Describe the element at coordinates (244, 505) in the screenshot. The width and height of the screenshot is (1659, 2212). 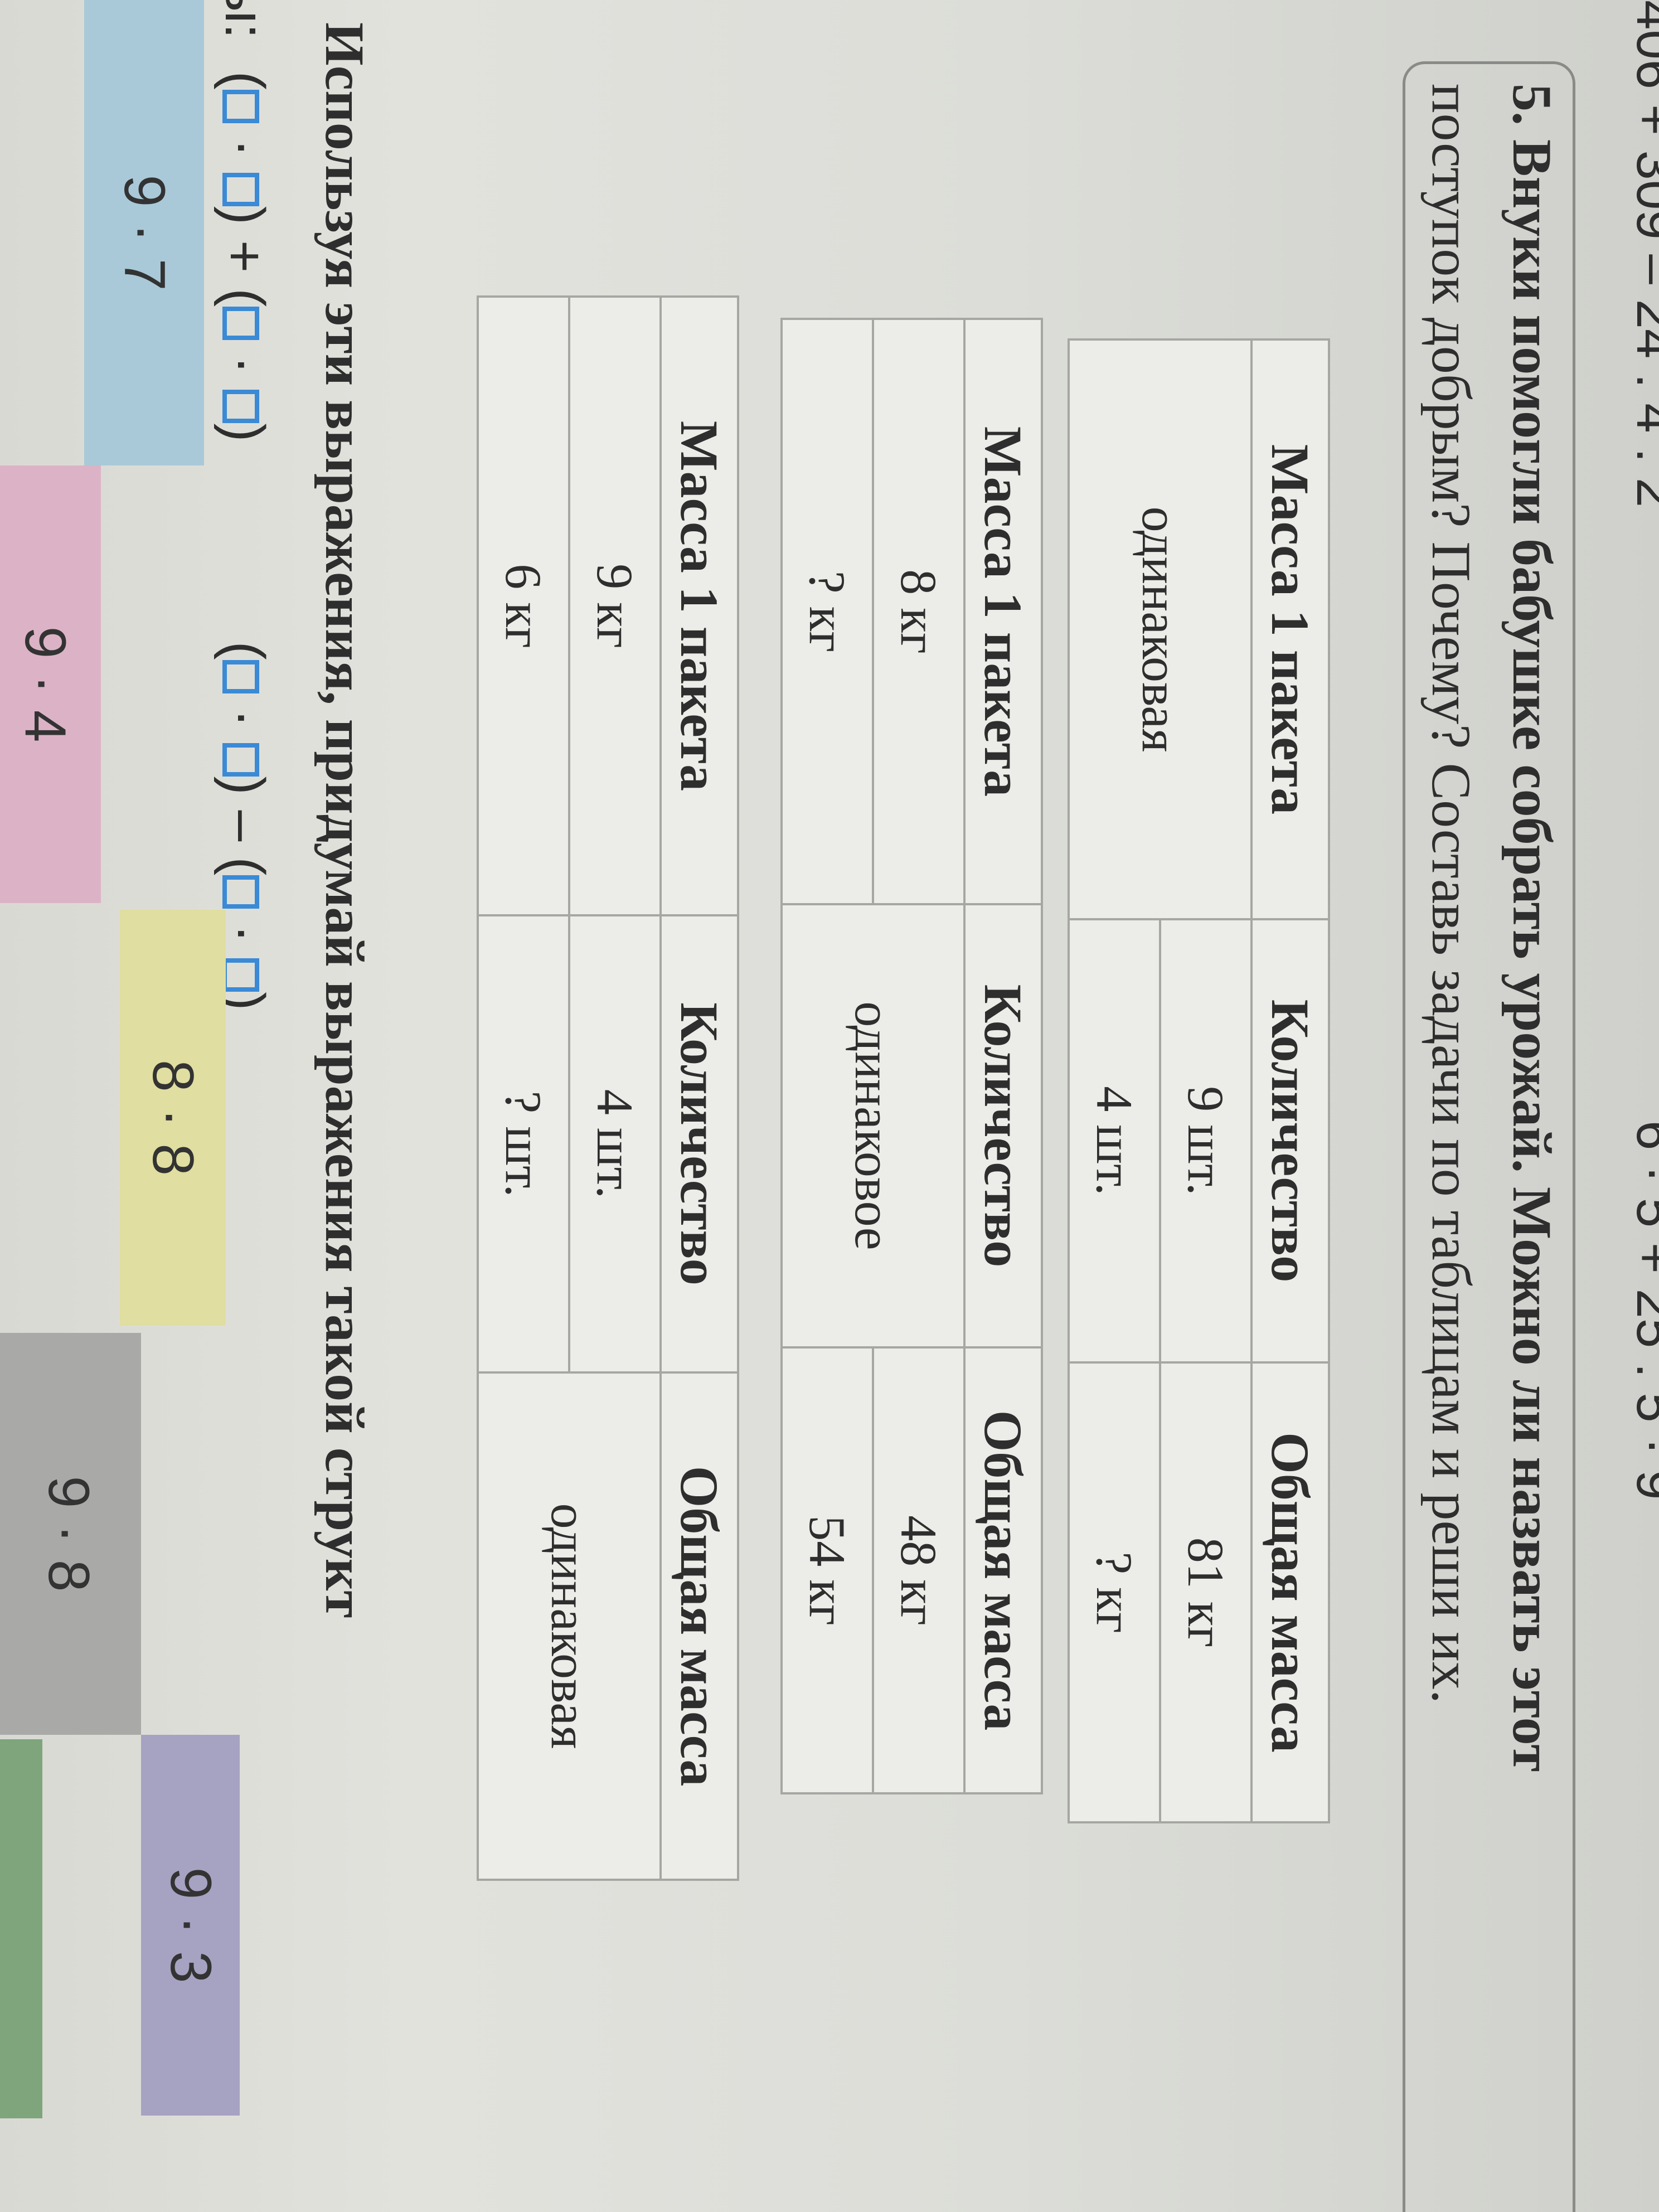
I see `structure-line: ы: ( · ) + ( · ) ( · ) – ( · )` at that location.